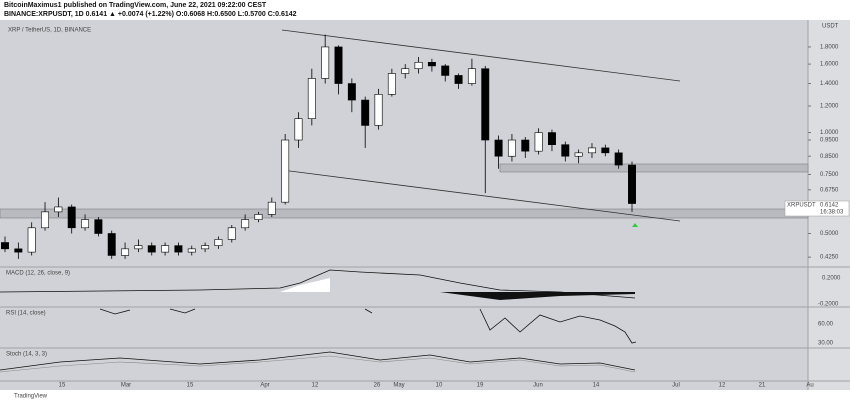 The width and height of the screenshot is (850, 403). I want to click on y-tick-label: 1.0000, so click(829, 133).